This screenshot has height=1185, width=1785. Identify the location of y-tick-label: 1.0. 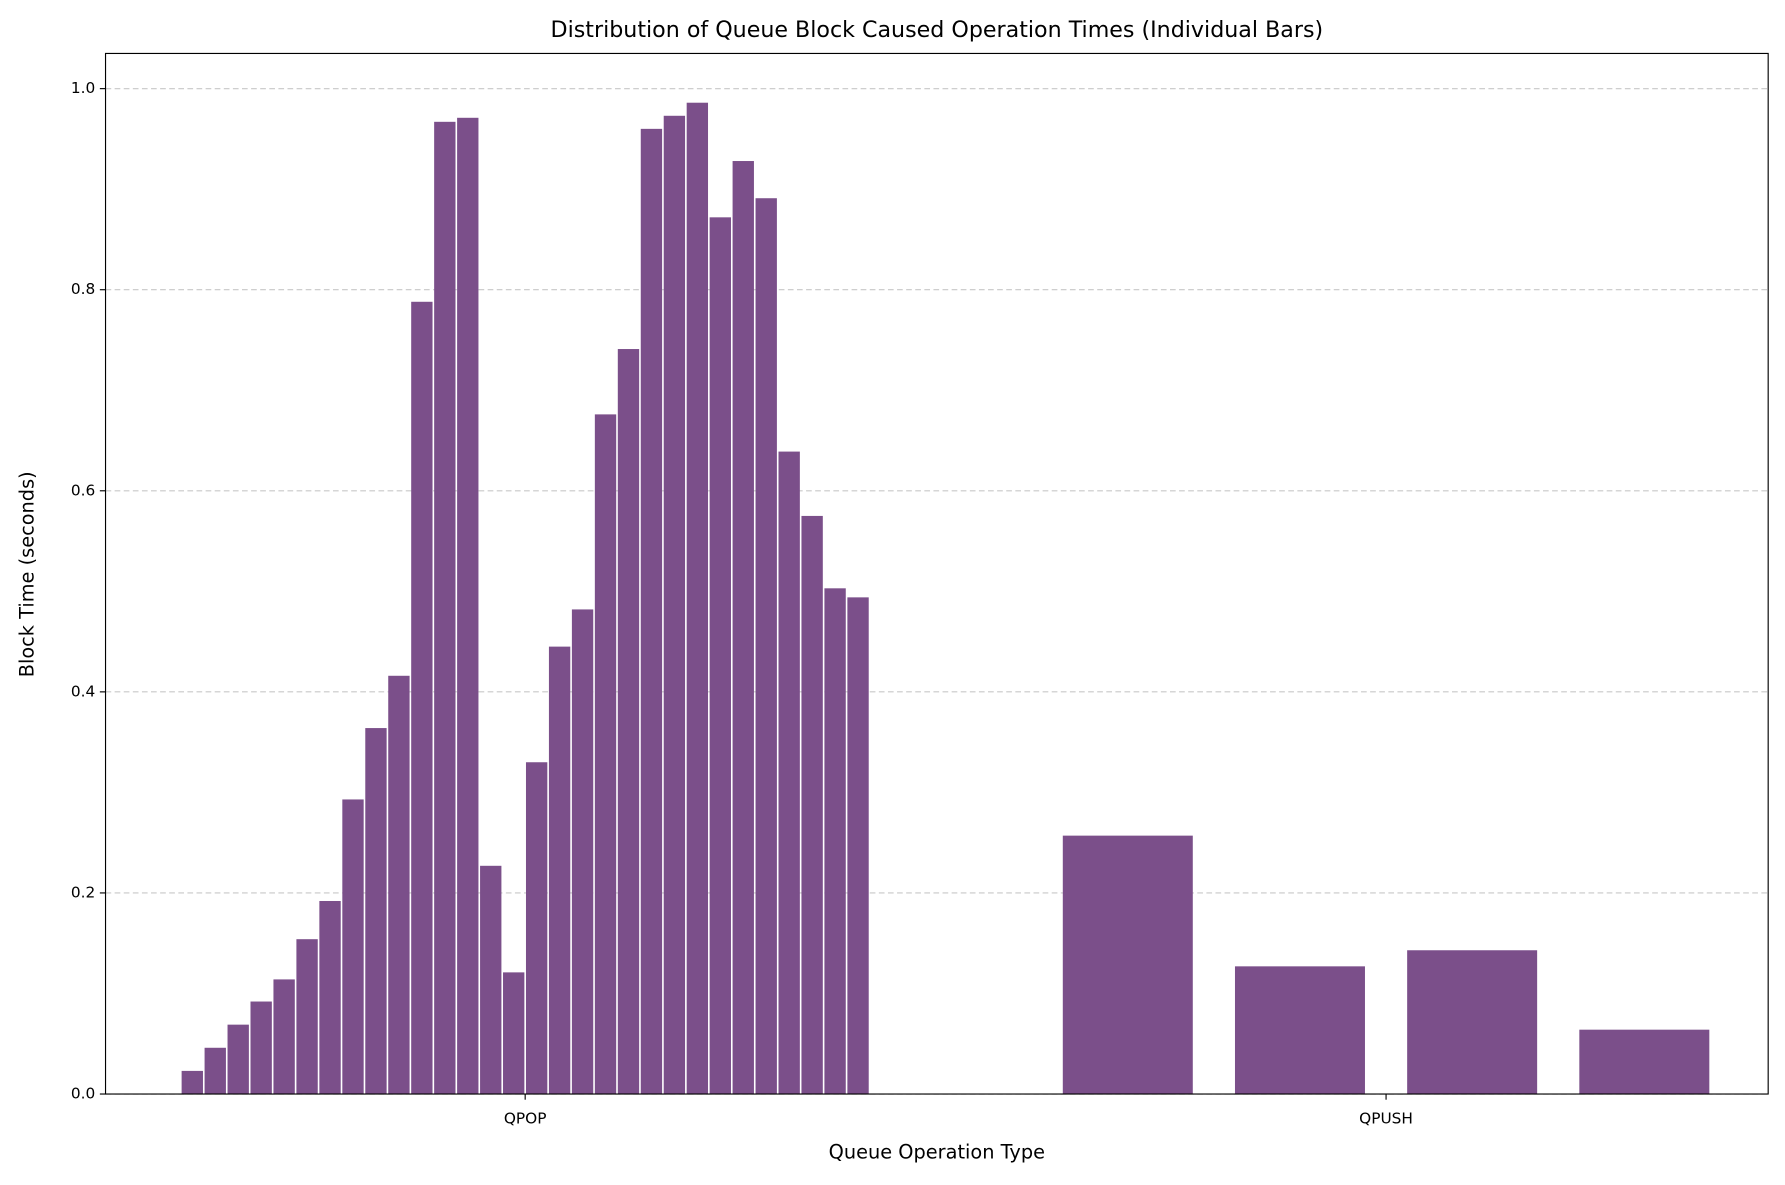
(83, 88).